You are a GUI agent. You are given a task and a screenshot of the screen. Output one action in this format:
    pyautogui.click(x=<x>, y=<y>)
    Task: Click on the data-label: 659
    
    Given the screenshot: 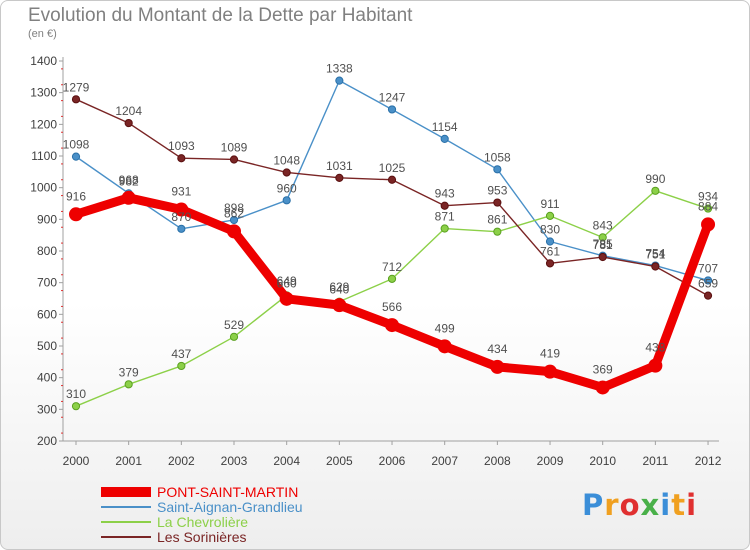 What is the action you would take?
    pyautogui.click(x=708, y=284)
    